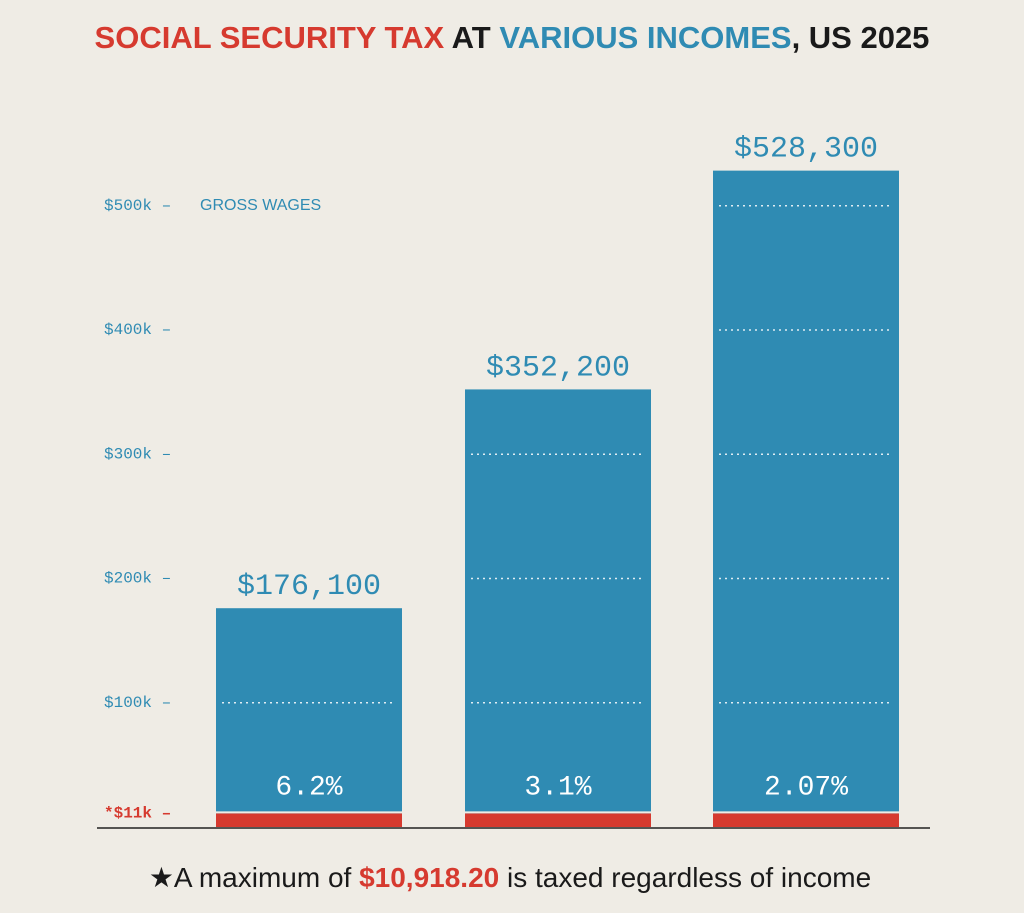  Describe the element at coordinates (558, 368) in the screenshot. I see `value-label: $352,200` at that location.